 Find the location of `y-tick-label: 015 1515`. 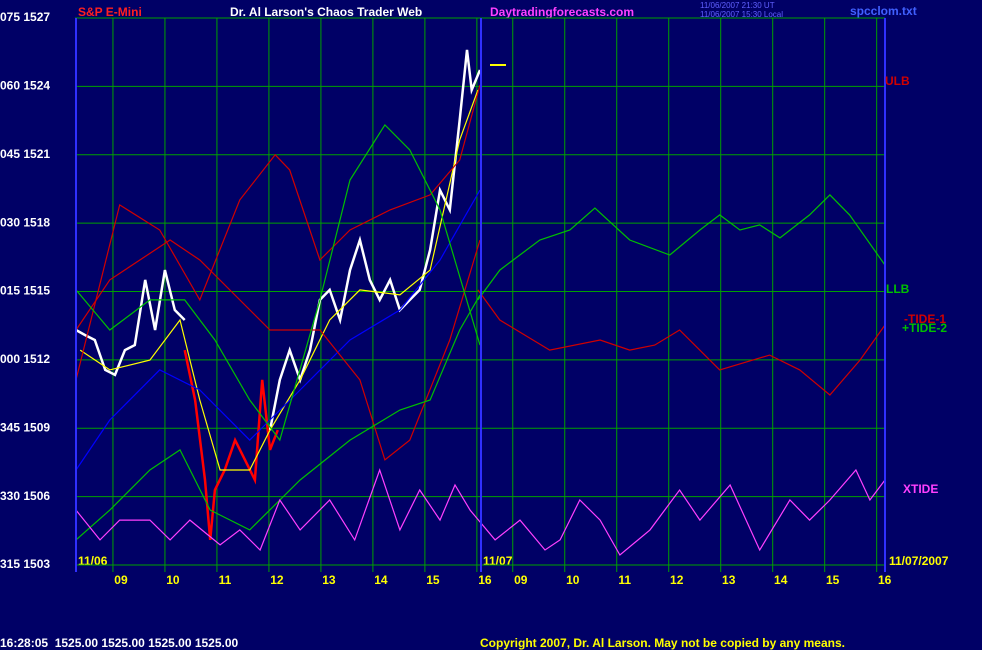

y-tick-label: 015 1515 is located at coordinates (25, 291).